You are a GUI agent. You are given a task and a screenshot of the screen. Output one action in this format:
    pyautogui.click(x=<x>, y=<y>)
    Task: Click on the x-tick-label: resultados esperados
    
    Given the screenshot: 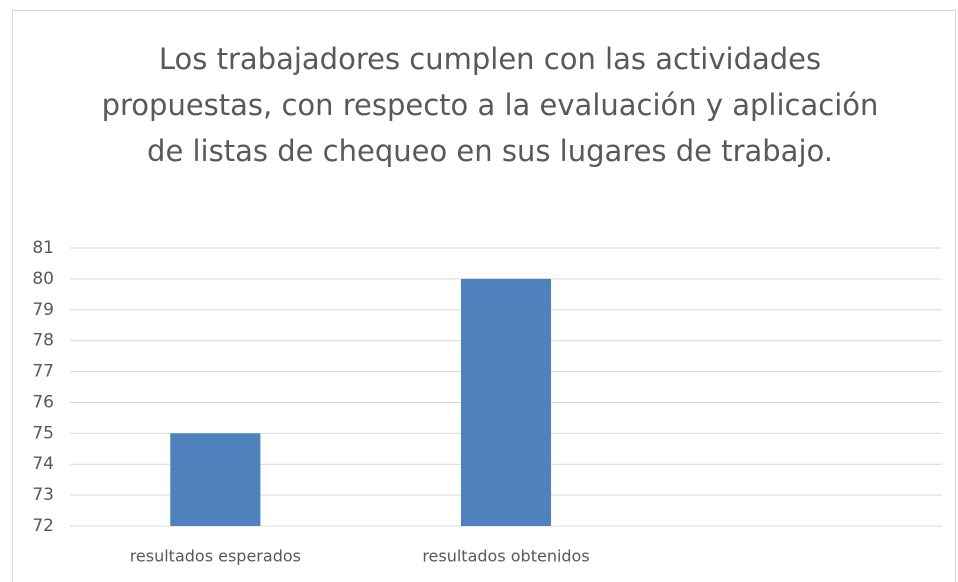 What is the action you would take?
    pyautogui.click(x=215, y=556)
    